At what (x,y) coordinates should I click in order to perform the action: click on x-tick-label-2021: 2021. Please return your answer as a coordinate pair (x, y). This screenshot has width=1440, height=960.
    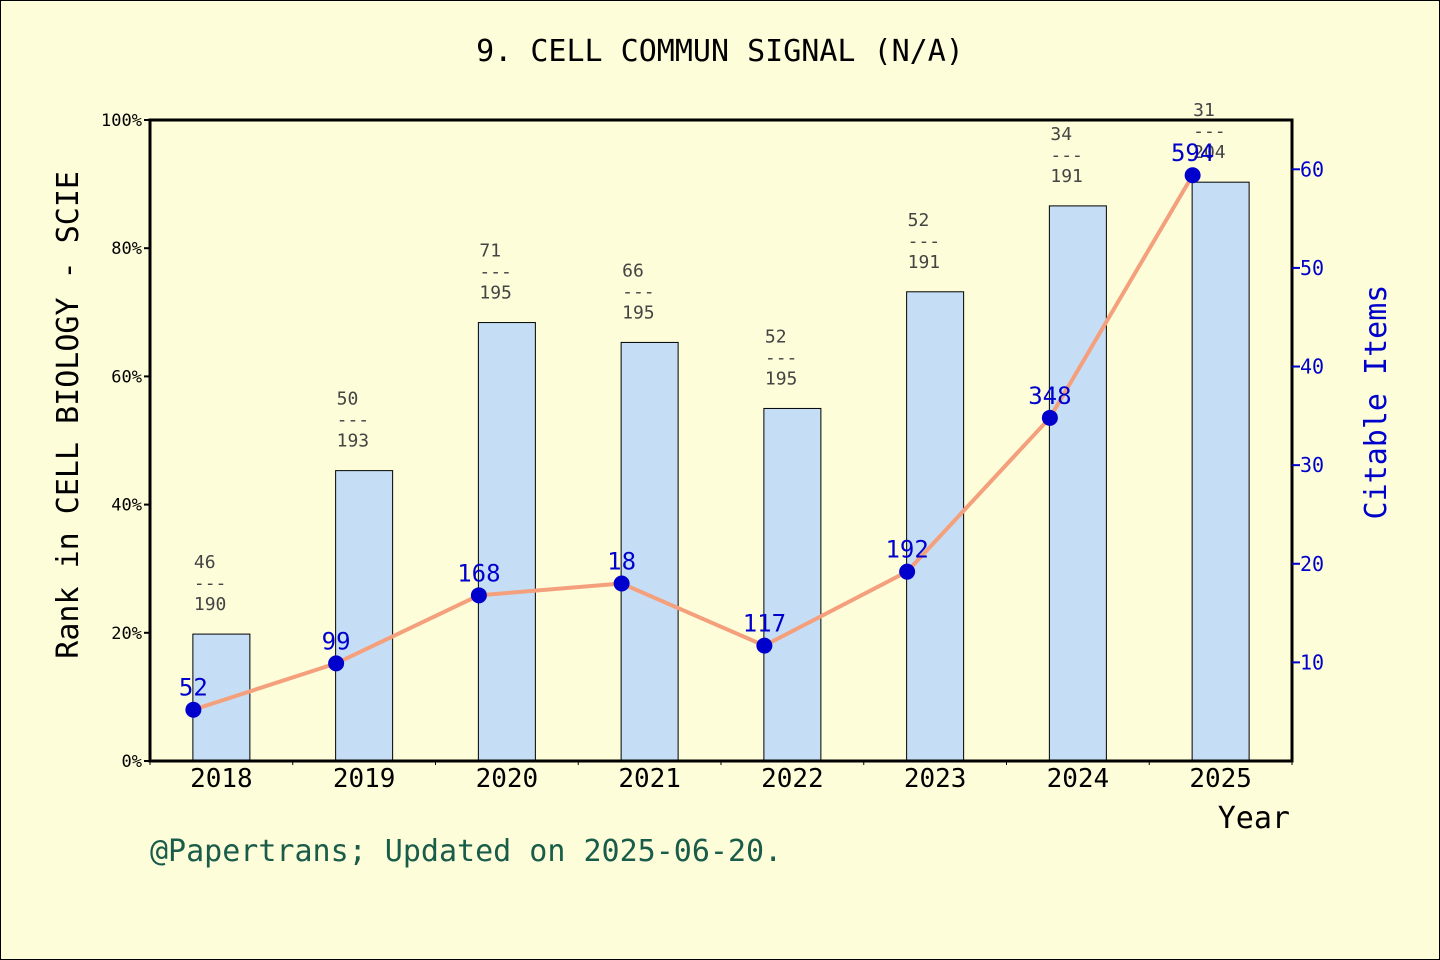
    Looking at the image, I should click on (649, 779).